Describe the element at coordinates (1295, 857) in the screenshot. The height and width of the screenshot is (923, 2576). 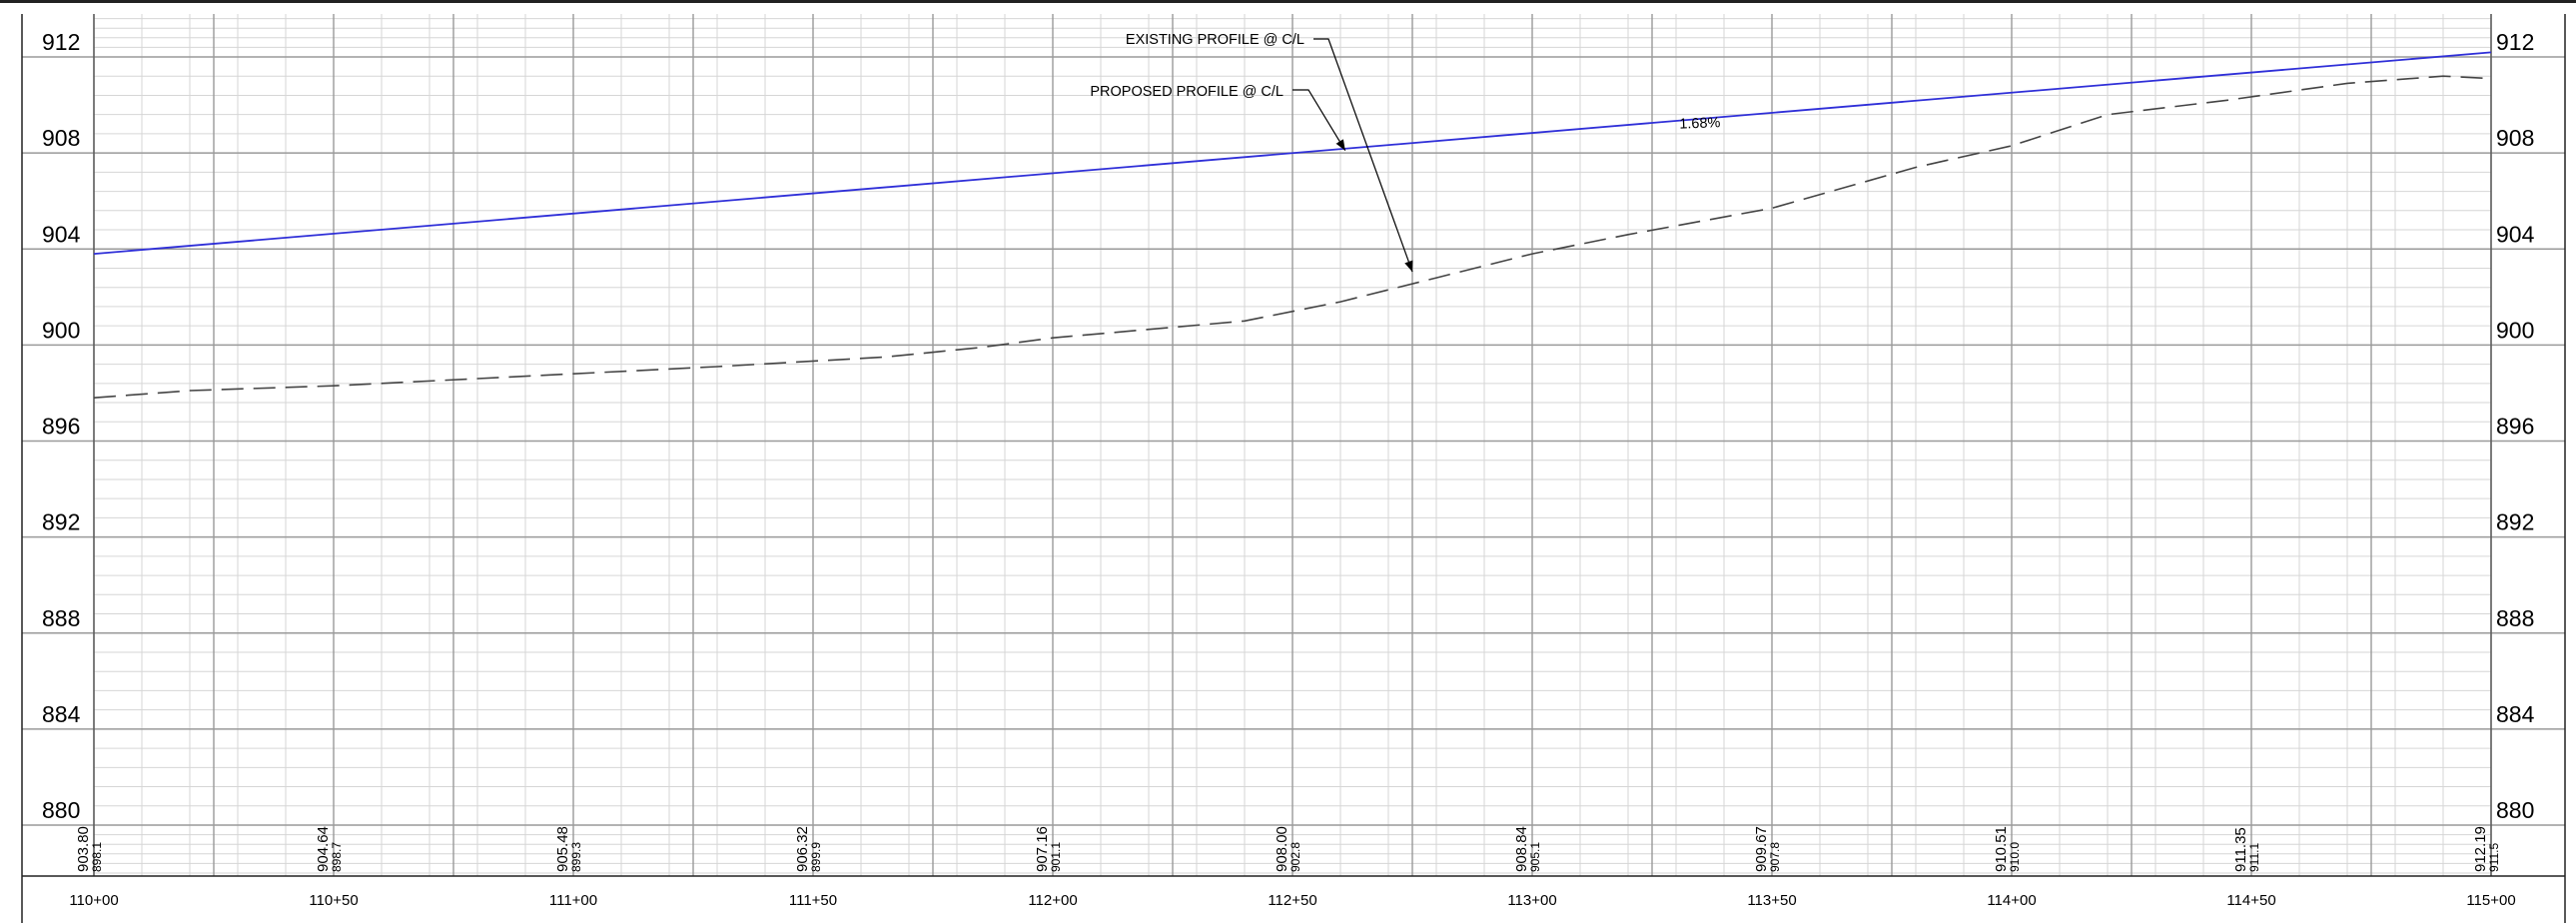
I see `existing-grade-label: 902.8` at that location.